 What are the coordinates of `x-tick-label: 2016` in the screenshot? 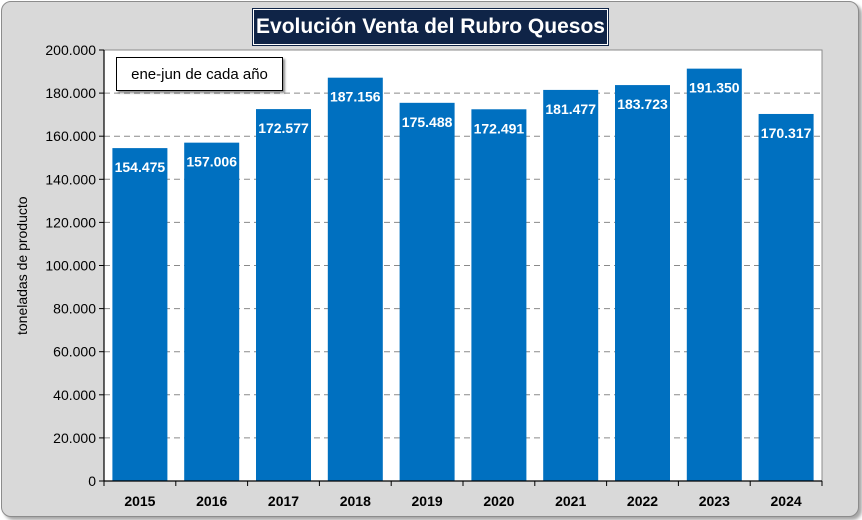 It's located at (211, 501).